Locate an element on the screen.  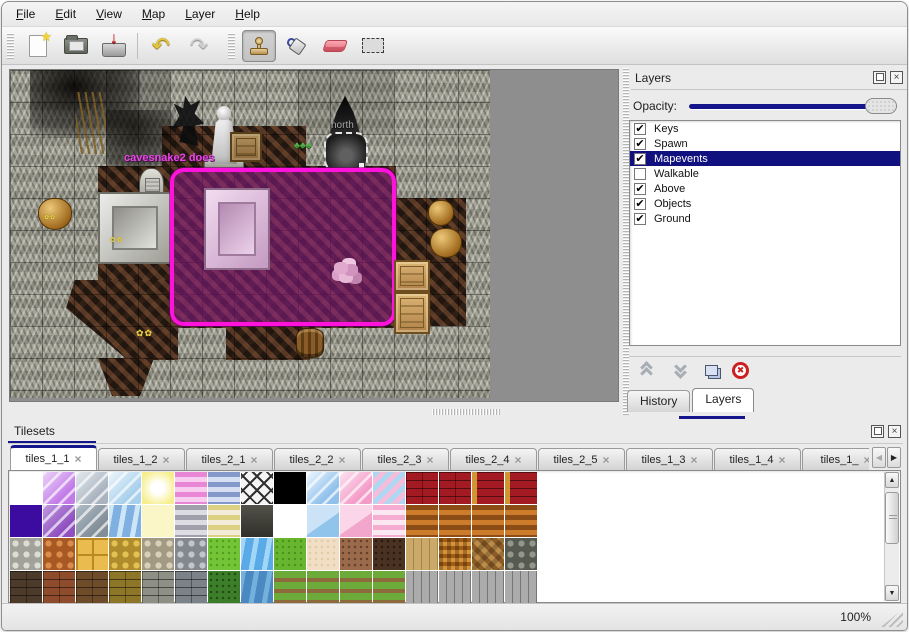
panel-tab-layers: Layers is located at coordinates (723, 400).